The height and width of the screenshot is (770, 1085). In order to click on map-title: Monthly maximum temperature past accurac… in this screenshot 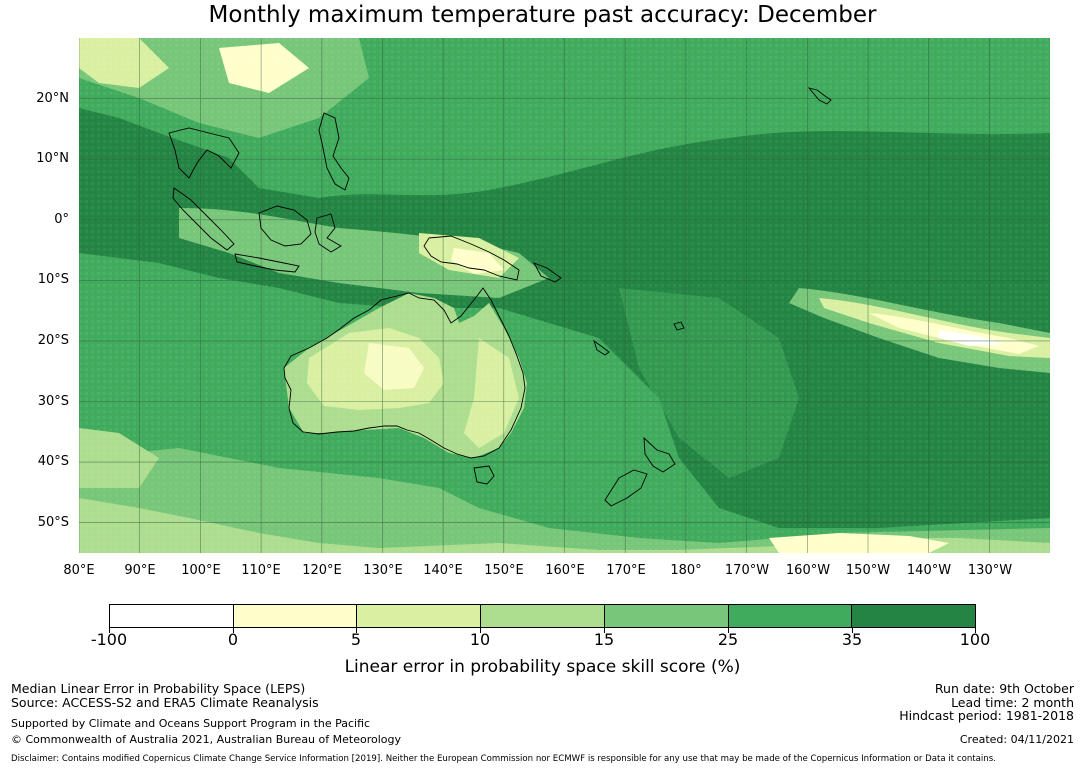, I will do `click(542, 15)`.